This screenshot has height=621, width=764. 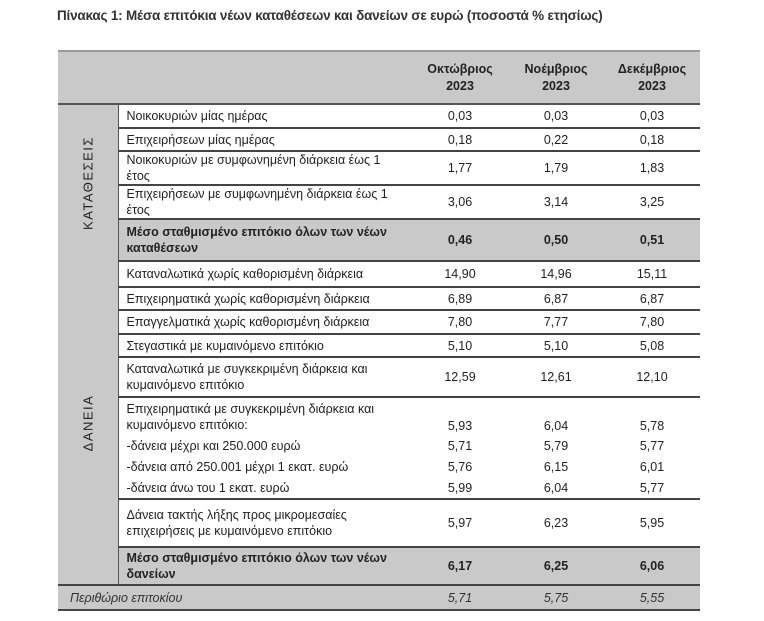 I want to click on category-label: ΔΑΝΕΙΑ, so click(x=88, y=422).